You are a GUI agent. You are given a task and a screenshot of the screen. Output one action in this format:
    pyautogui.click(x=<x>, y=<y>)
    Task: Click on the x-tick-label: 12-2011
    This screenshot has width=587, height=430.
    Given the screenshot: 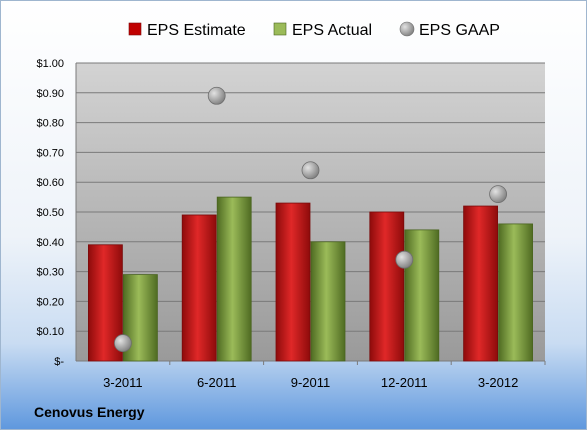 What is the action you would take?
    pyautogui.click(x=404, y=382)
    